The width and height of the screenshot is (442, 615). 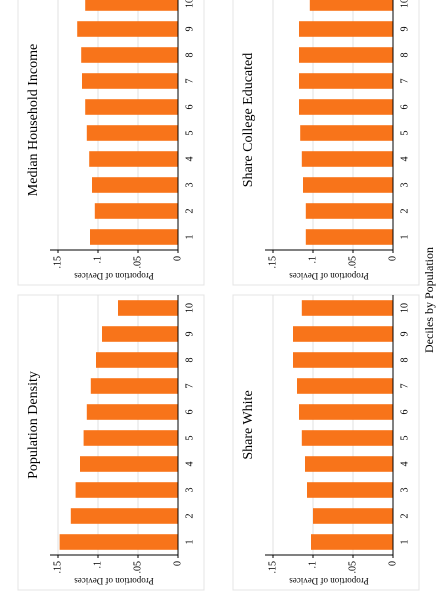 What do you see at coordinates (33, 425) in the screenshot?
I see `chart-title: Population Density` at bounding box center [33, 425].